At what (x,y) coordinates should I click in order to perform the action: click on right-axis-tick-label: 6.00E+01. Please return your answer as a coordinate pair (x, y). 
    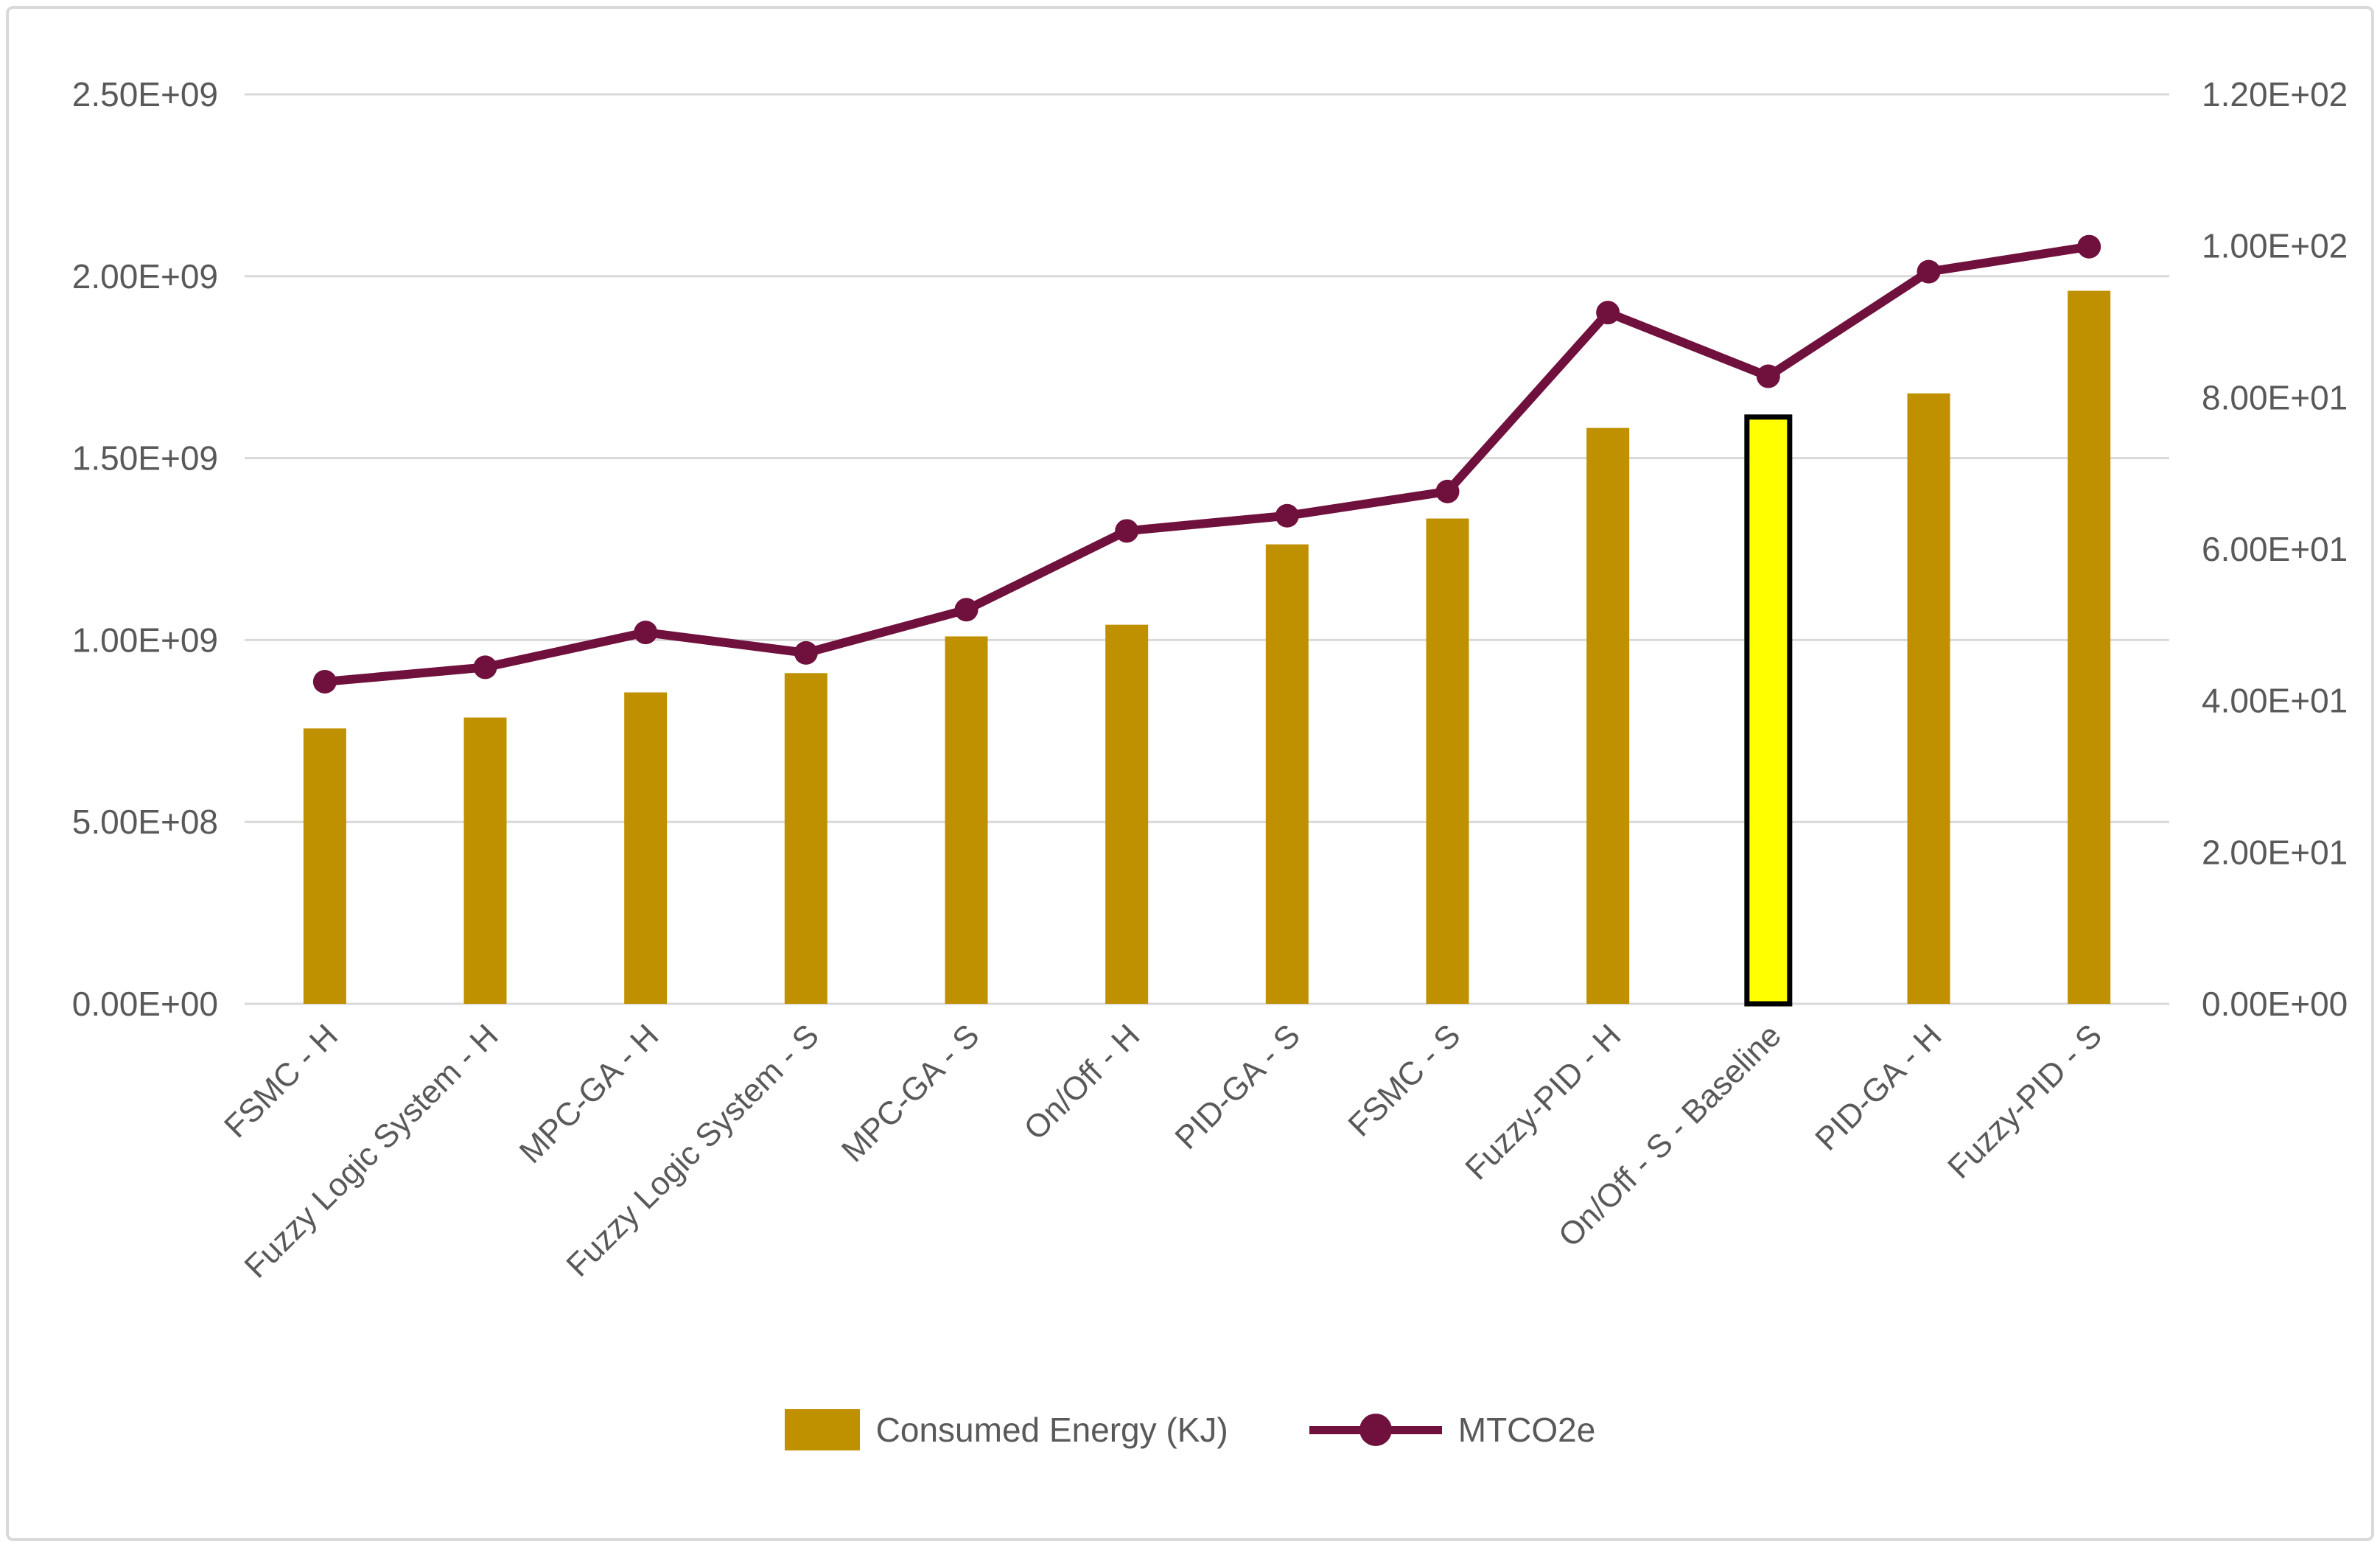
    Looking at the image, I should click on (2275, 549).